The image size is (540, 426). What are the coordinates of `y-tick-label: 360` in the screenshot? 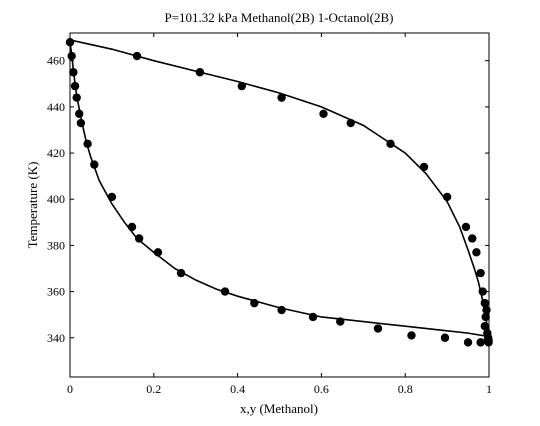 It's located at (56, 292).